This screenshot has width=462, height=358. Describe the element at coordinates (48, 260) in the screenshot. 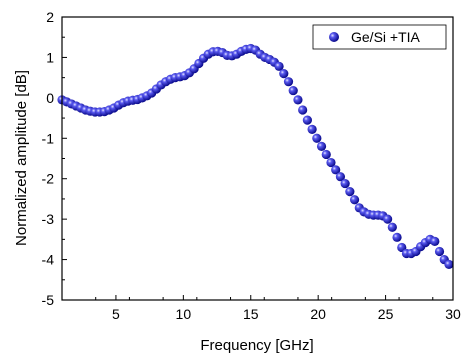

I see `y-tick-label: -4` at that location.